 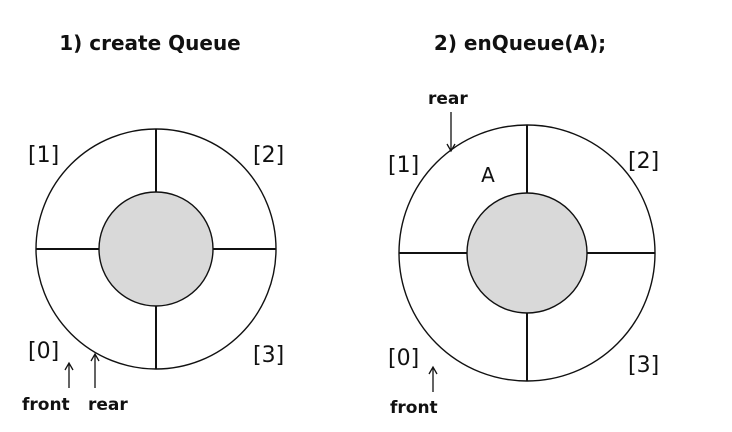 I want to click on panel-title: 1) create Queue, so click(x=150, y=43).